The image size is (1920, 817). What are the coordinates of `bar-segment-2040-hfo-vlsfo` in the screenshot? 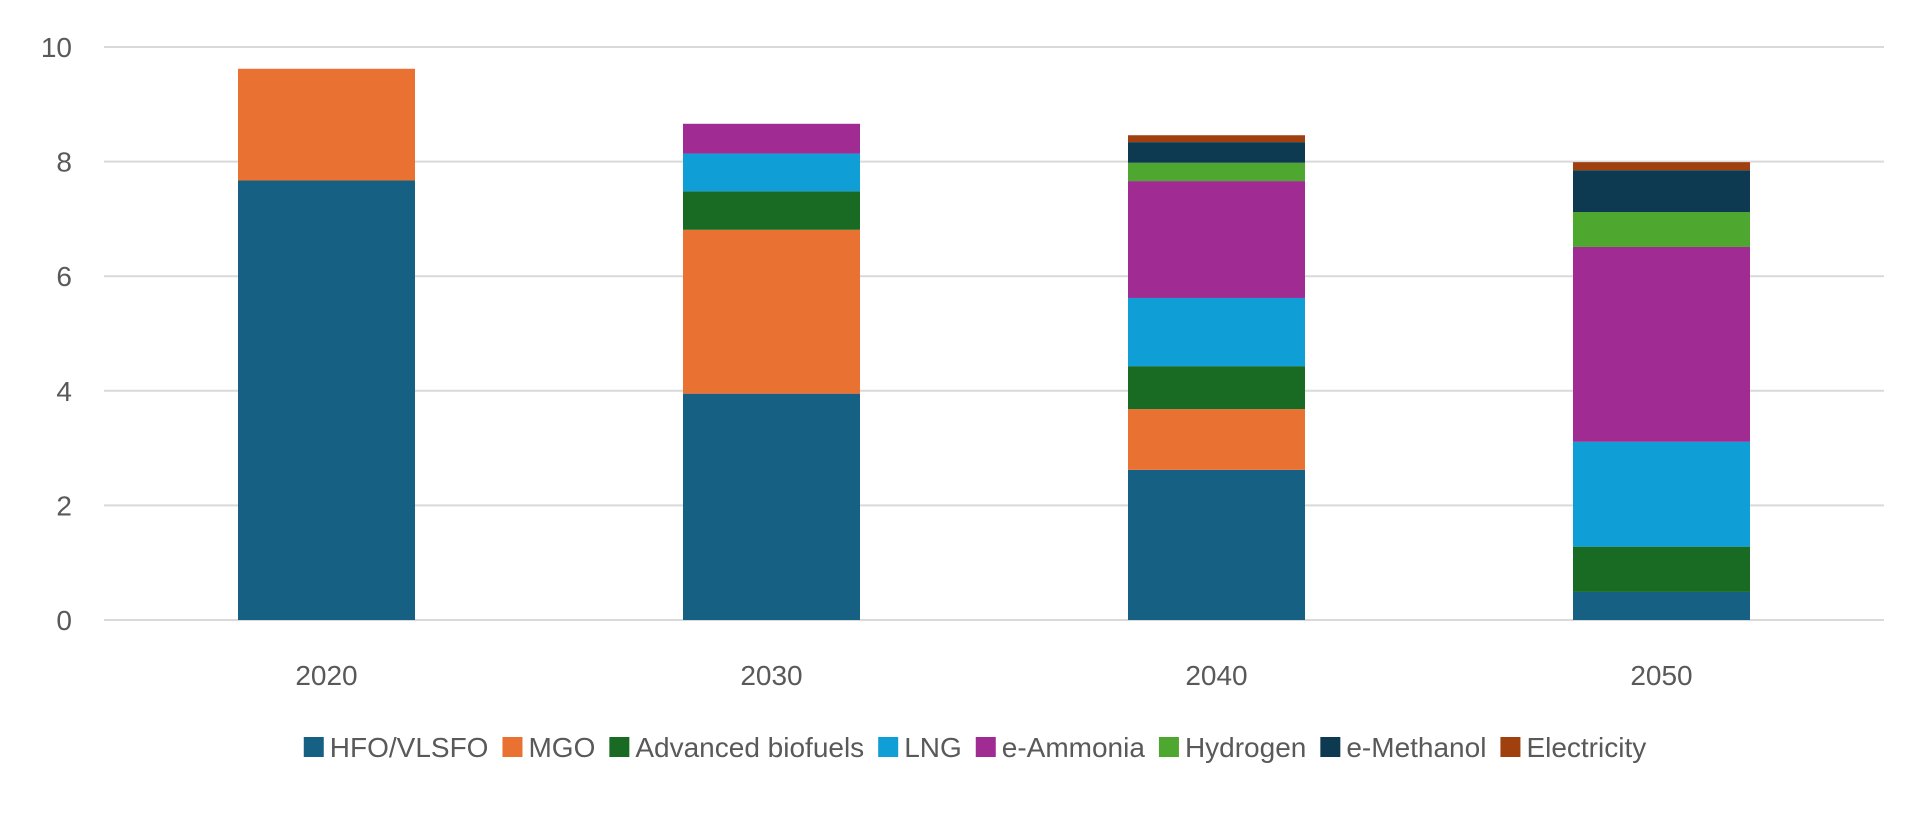 It's located at (1216, 544).